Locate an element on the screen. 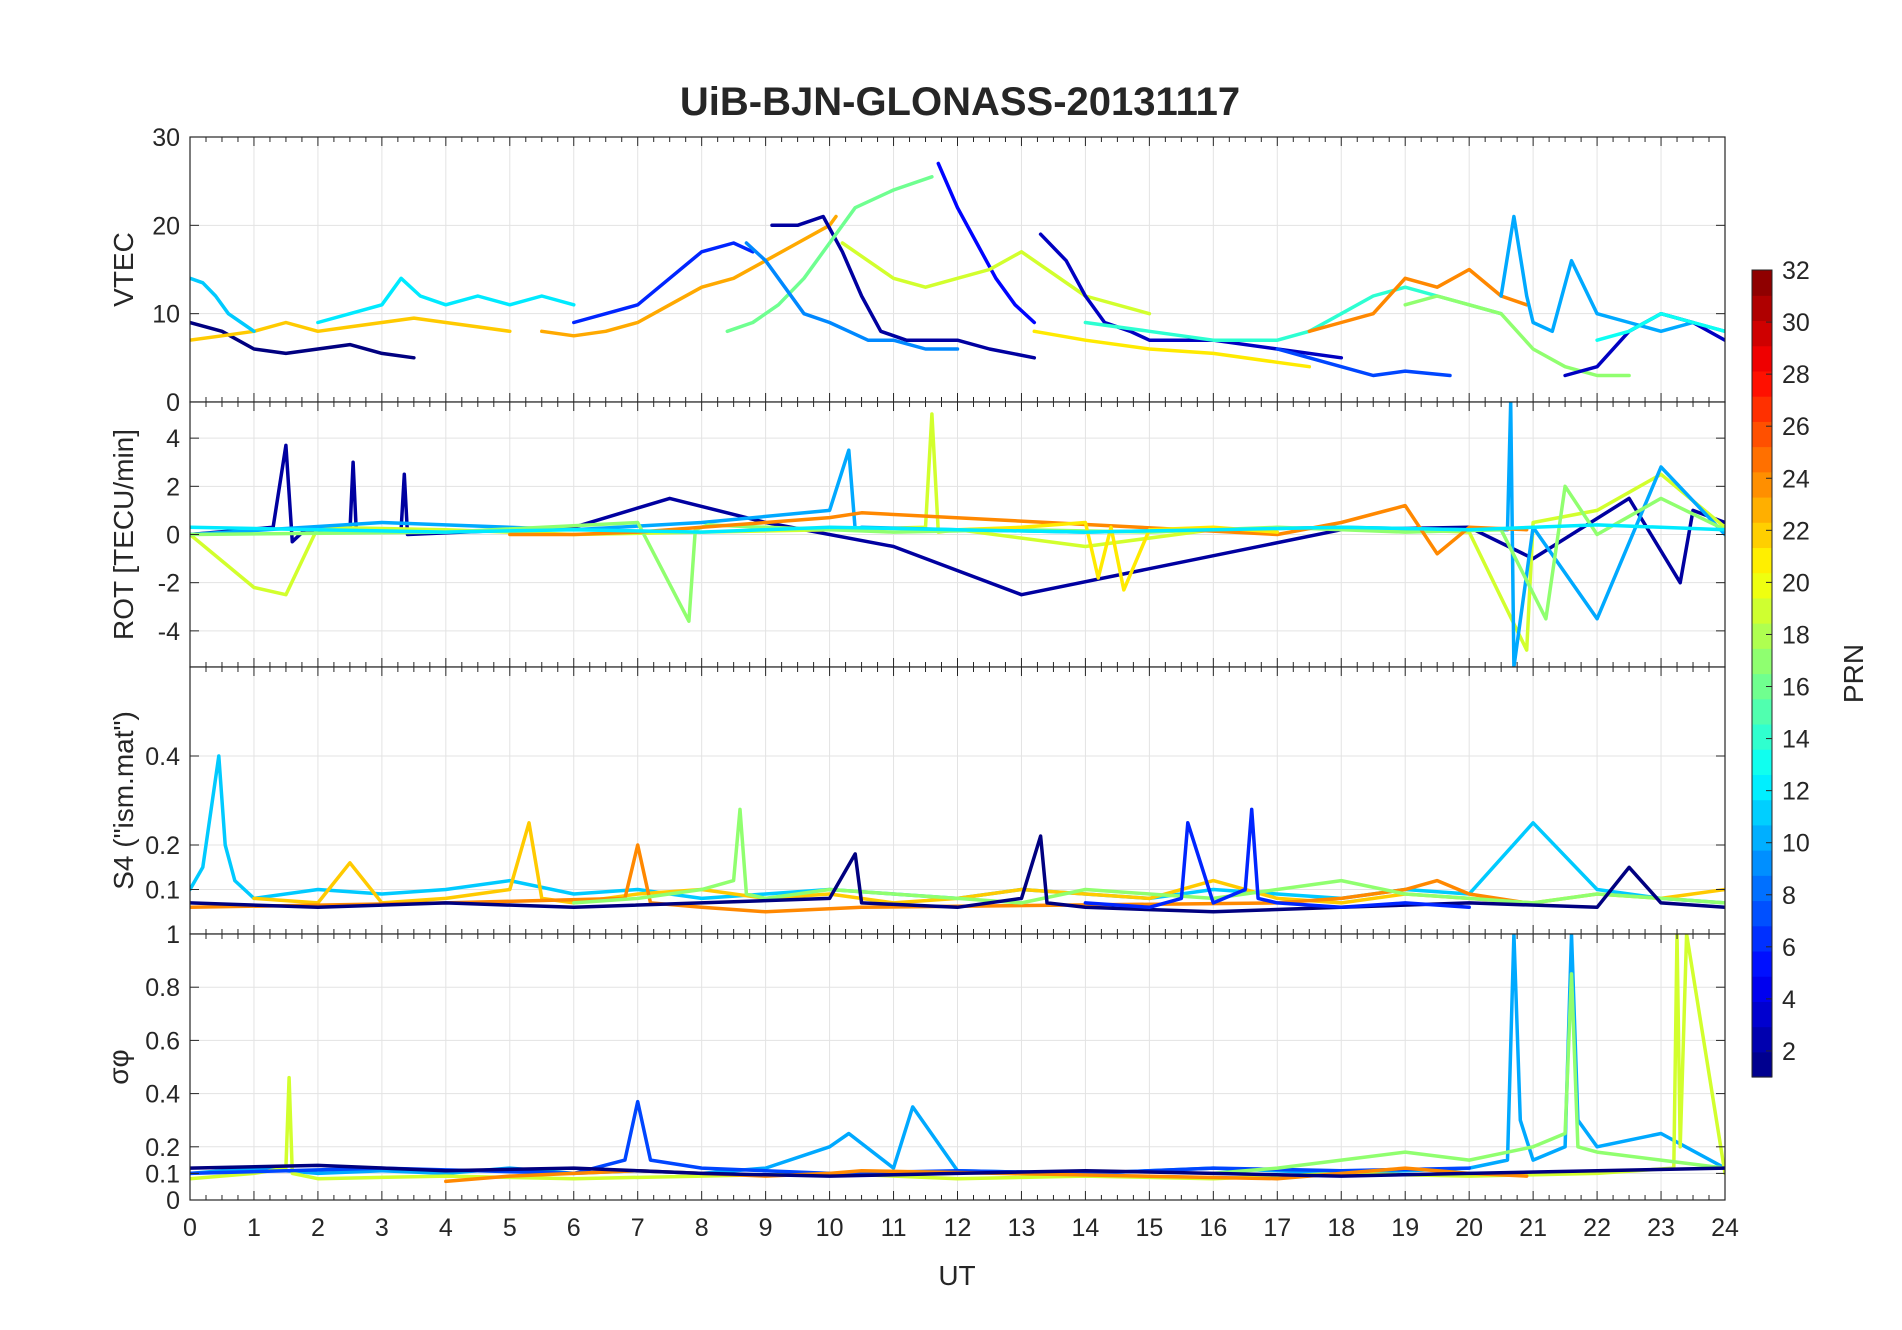 The width and height of the screenshot is (1902, 1330). colorbar-tick-label: 8 is located at coordinates (1789, 896).